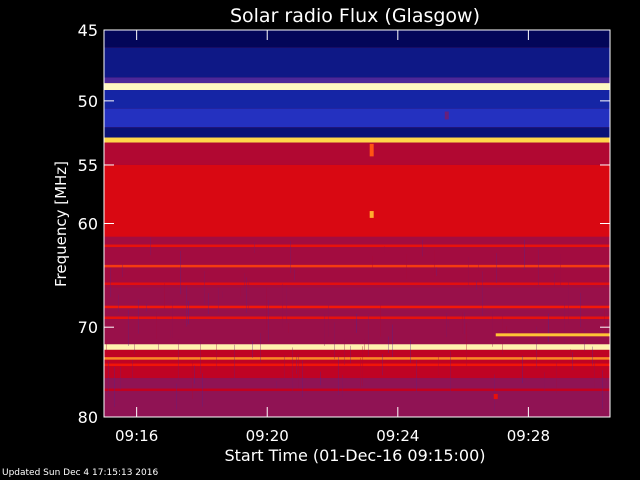  I want to click on y-tick-label: 50, so click(88, 101).